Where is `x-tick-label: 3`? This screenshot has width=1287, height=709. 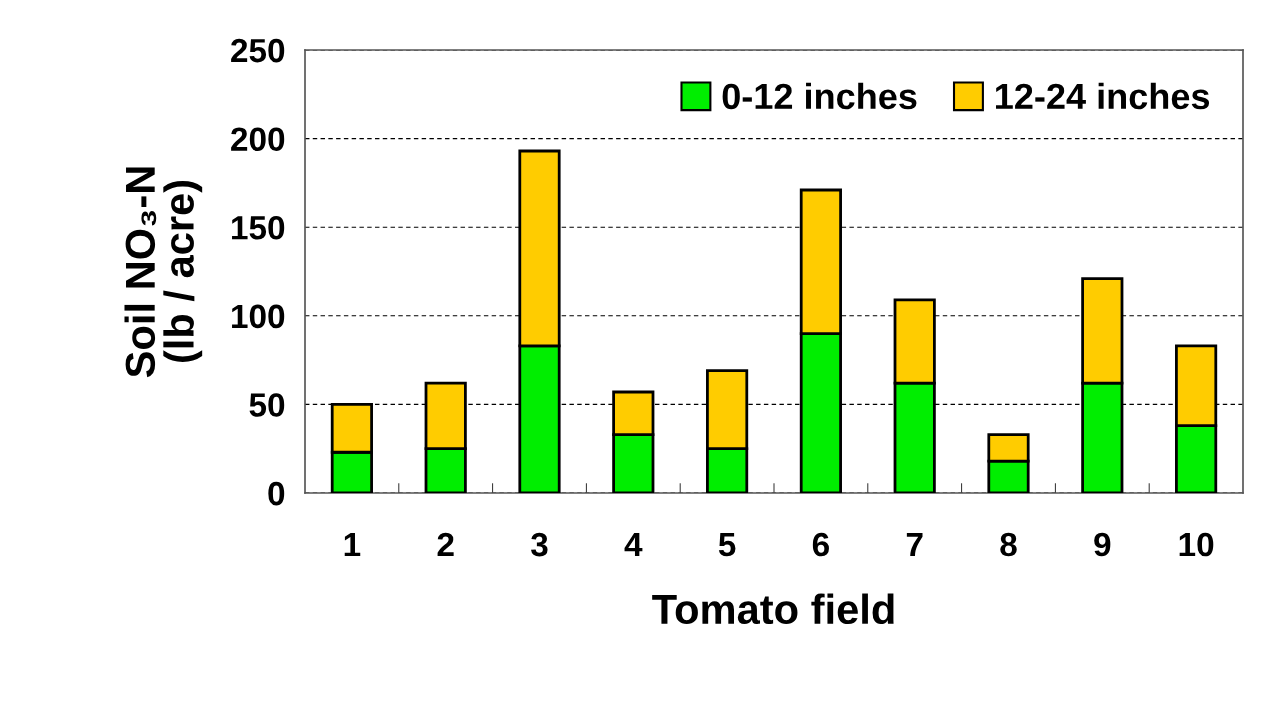 x-tick-label: 3 is located at coordinates (539, 544).